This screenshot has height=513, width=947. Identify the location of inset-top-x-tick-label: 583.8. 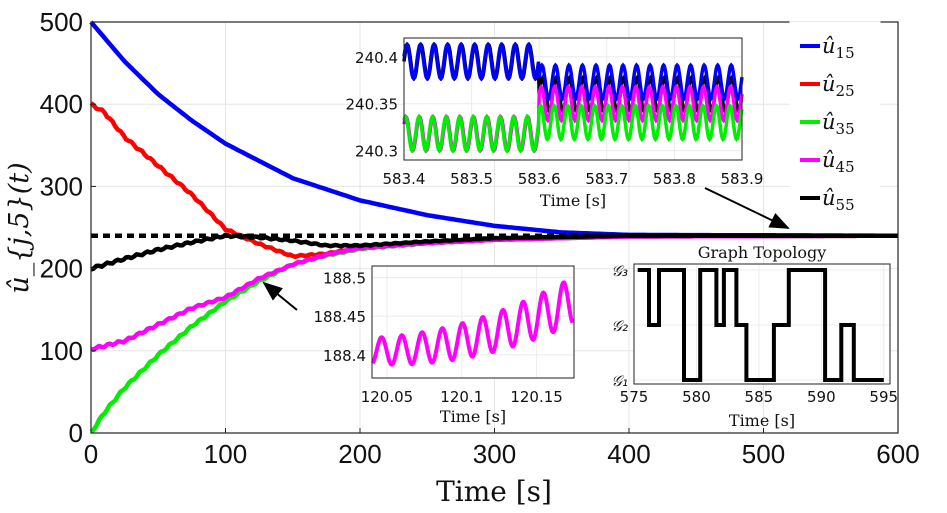
(674, 179).